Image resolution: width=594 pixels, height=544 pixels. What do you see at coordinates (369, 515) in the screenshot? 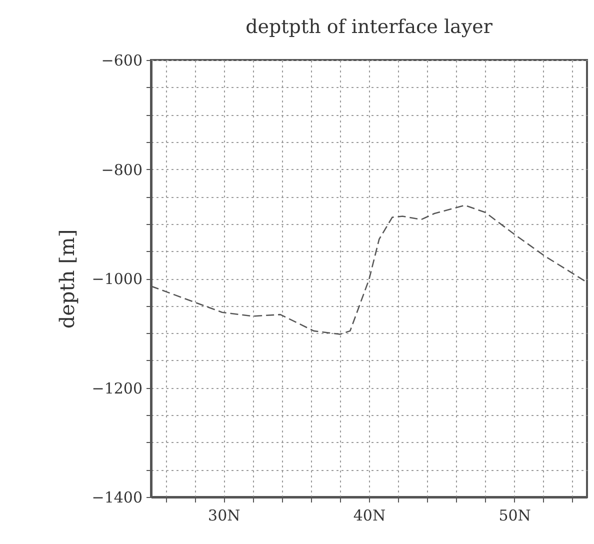
I see `x-tick-label: 40N` at bounding box center [369, 515].